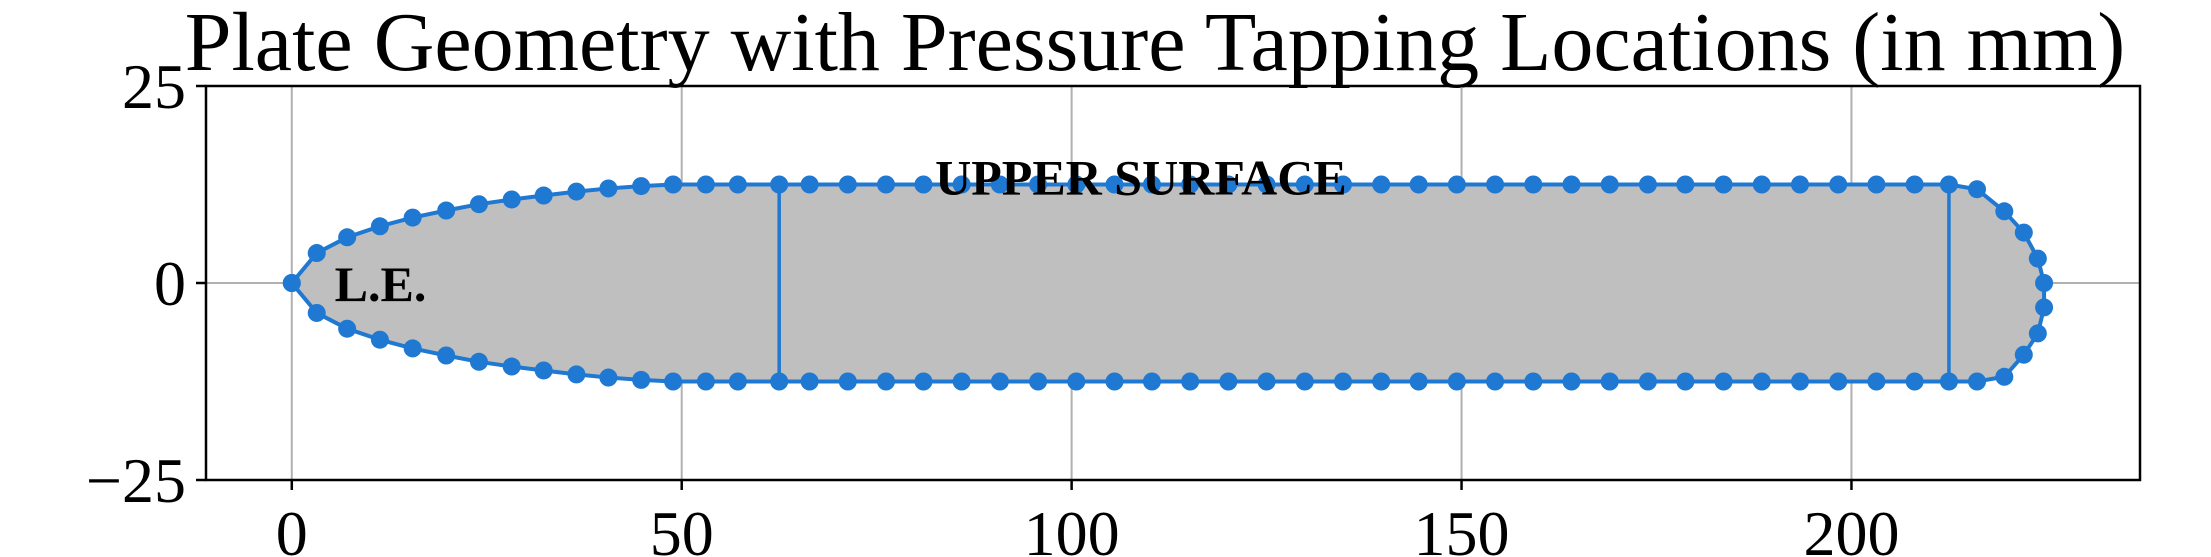  Describe the element at coordinates (381, 284) in the screenshot. I see `annotation-label: L.E.` at that location.